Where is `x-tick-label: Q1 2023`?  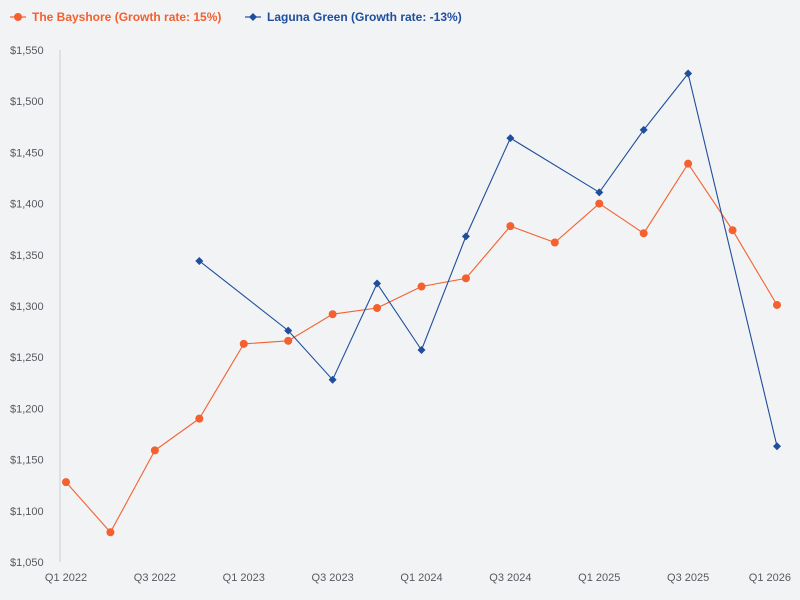
x-tick-label: Q1 2023 is located at coordinates (244, 578).